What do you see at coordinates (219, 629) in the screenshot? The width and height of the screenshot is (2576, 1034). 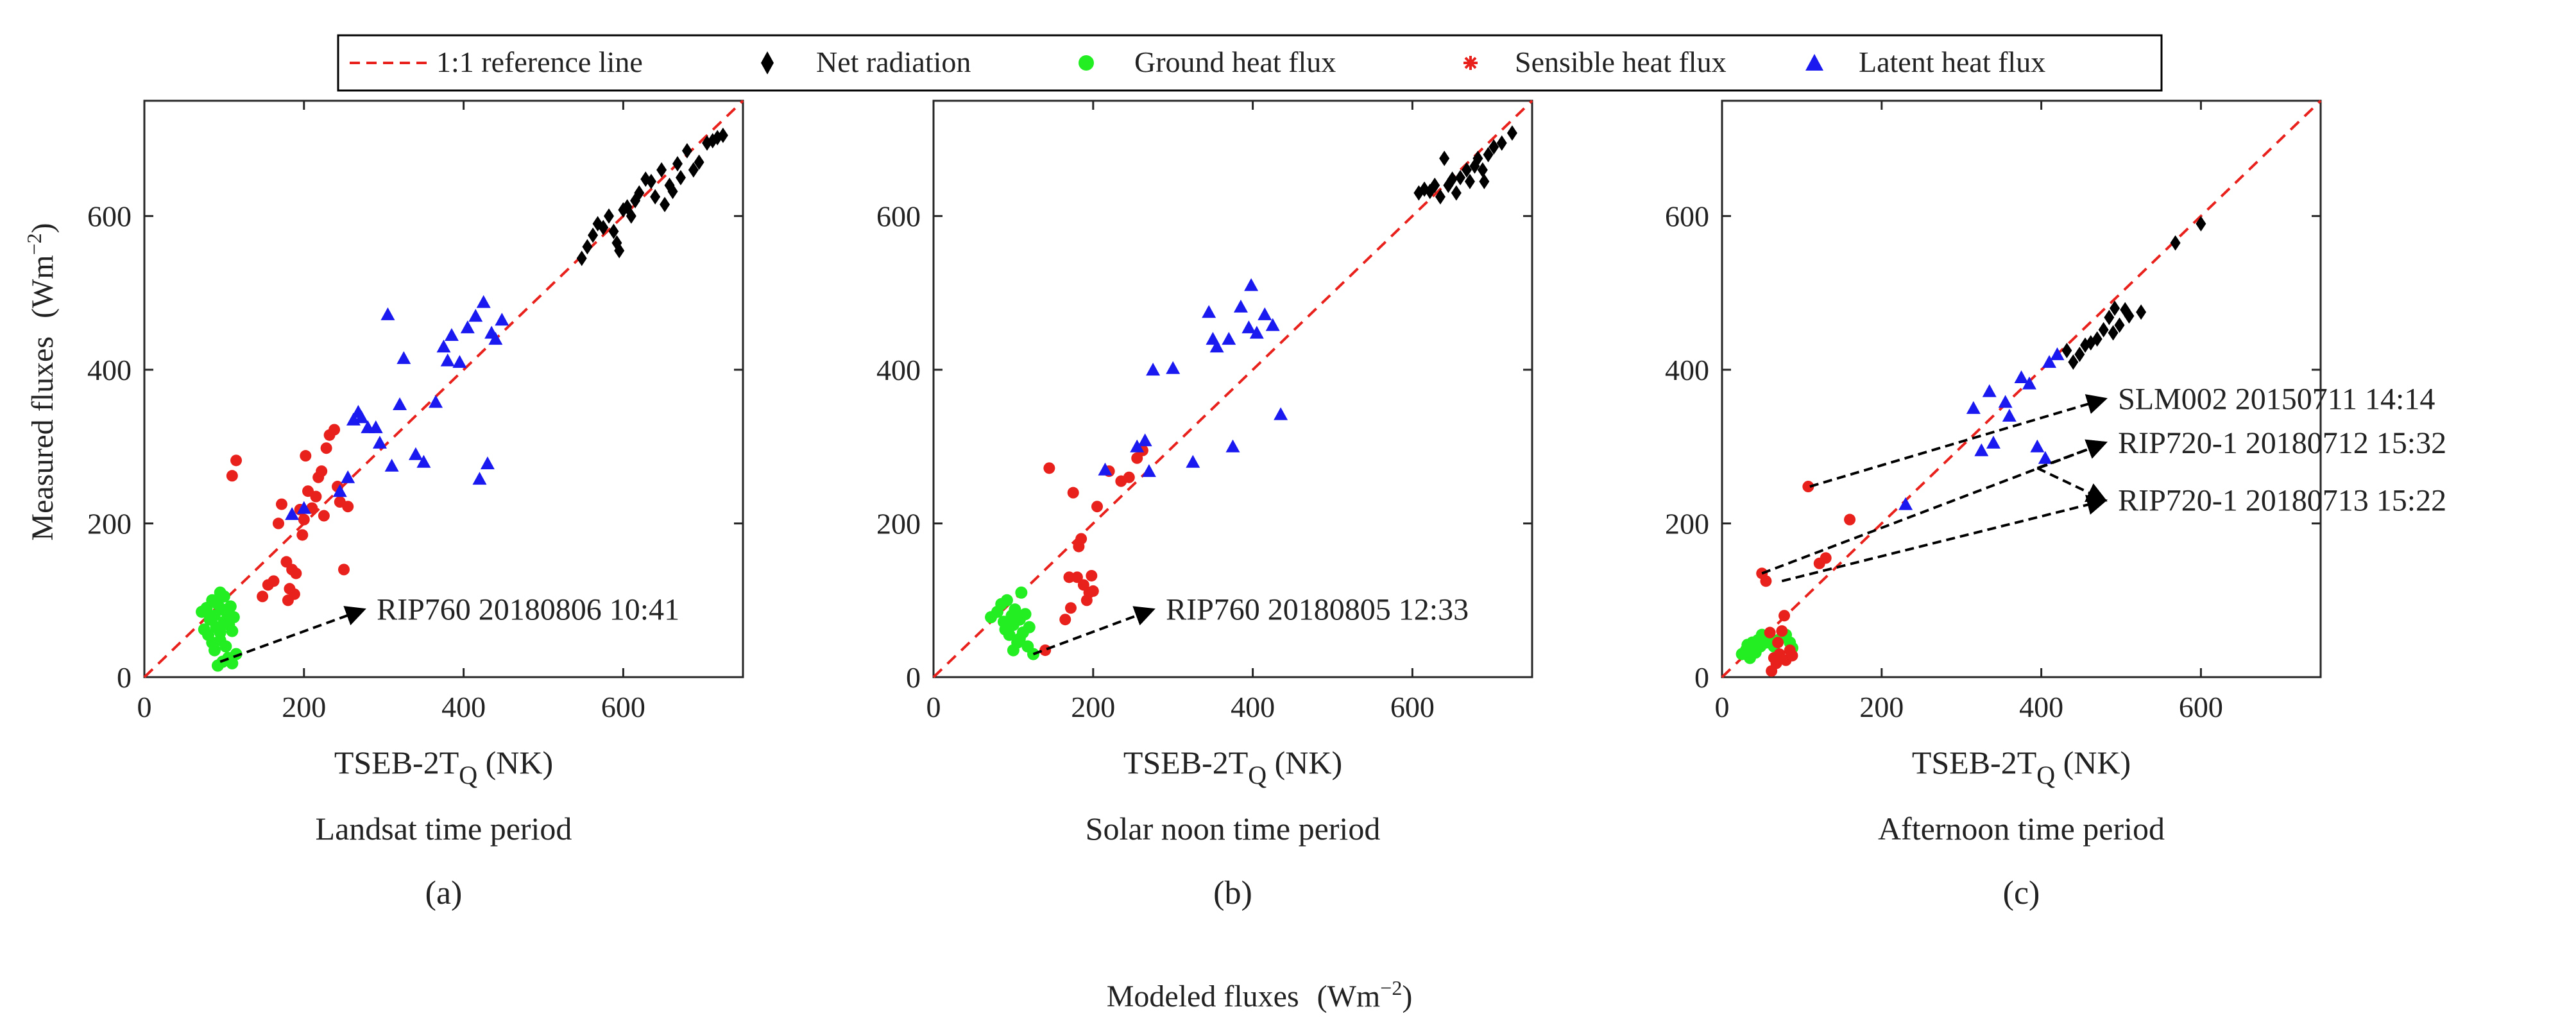 I see `series-ground-heat-flux` at bounding box center [219, 629].